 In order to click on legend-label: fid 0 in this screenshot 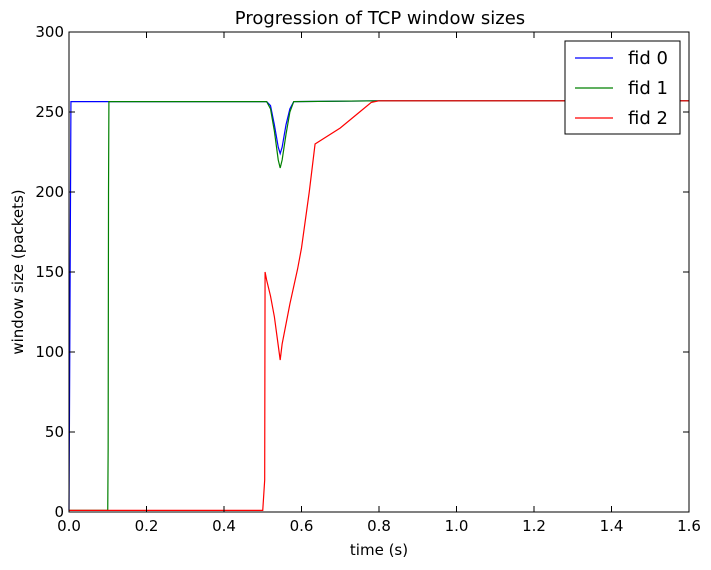, I will do `click(648, 58)`.